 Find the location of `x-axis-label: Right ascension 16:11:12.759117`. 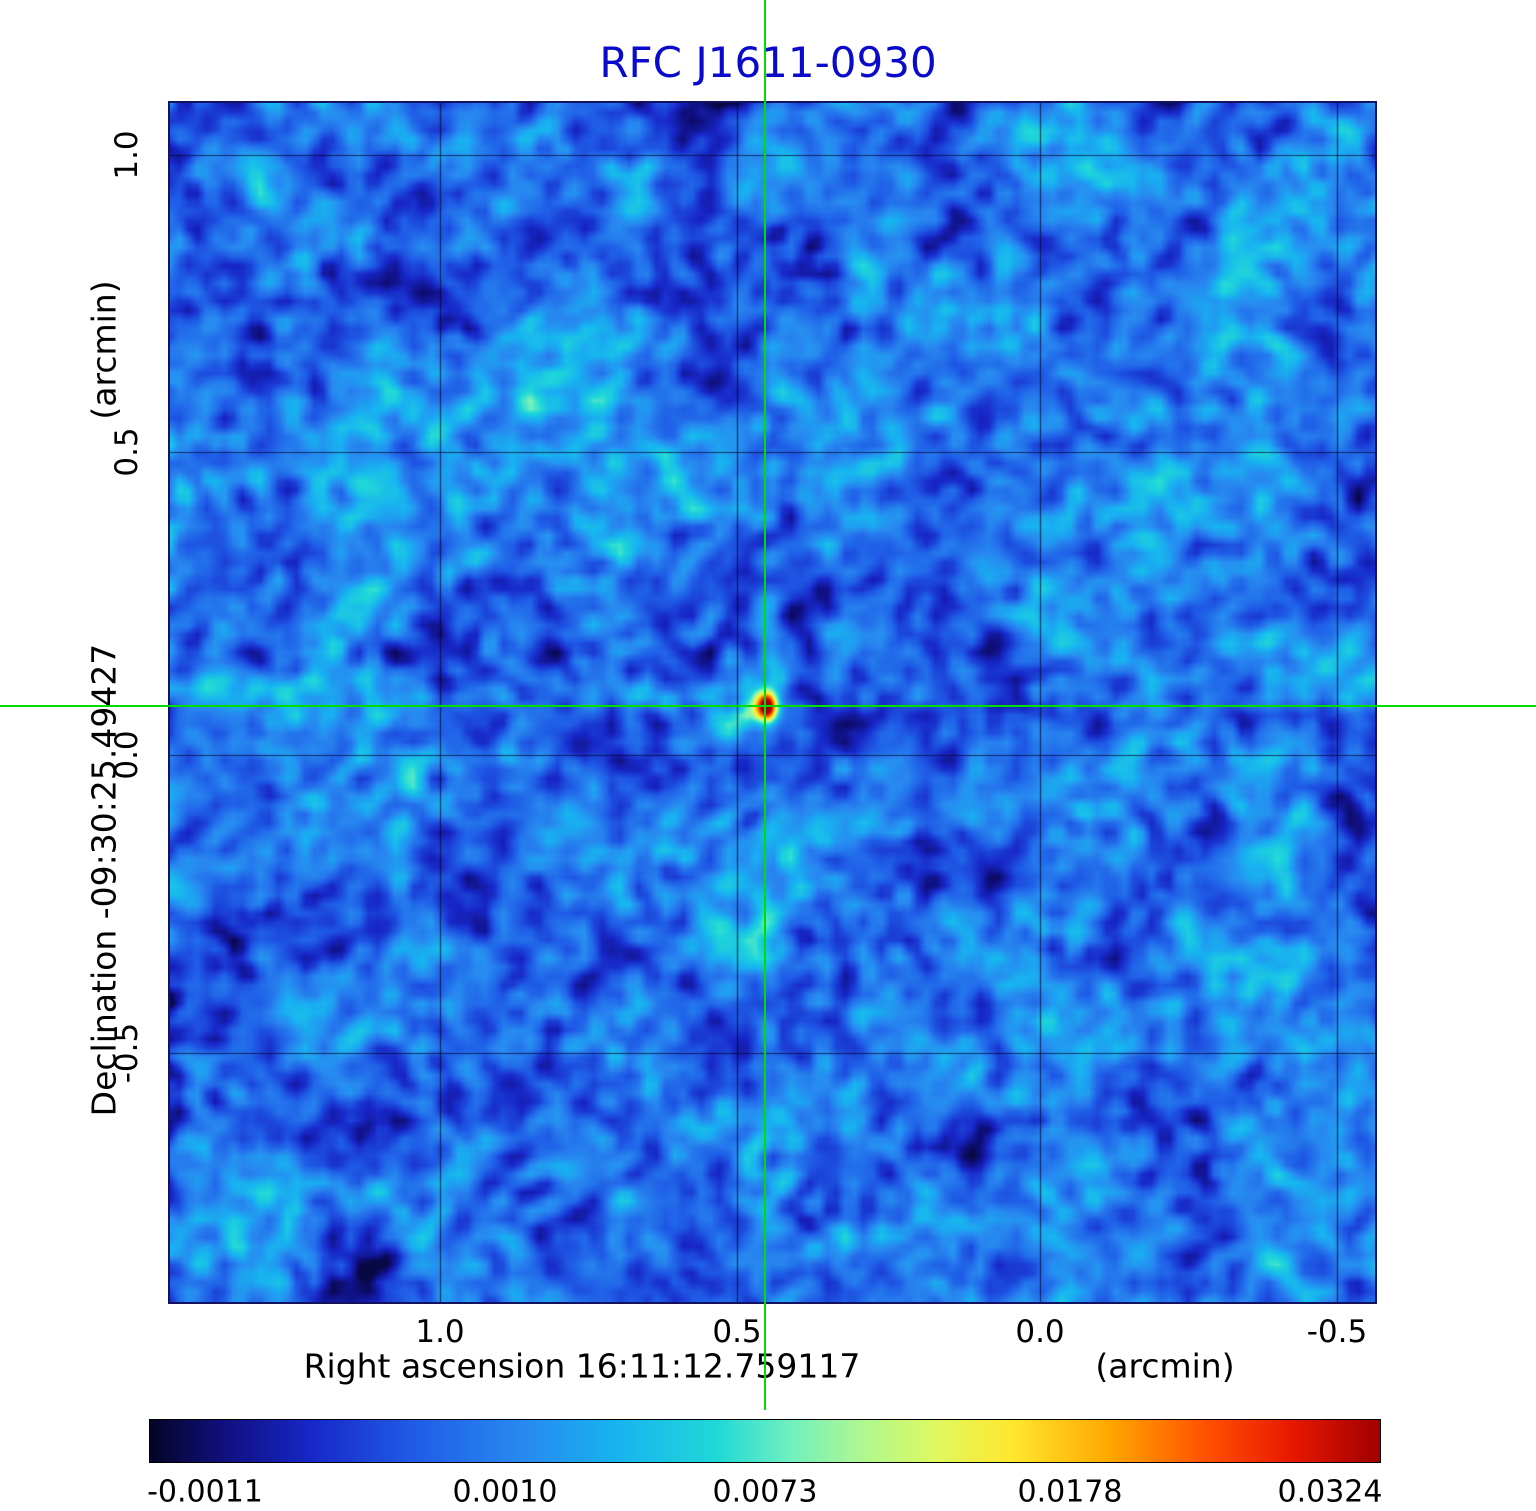

x-axis-label: Right ascension 16:11:12.759117 is located at coordinates (582, 1366).